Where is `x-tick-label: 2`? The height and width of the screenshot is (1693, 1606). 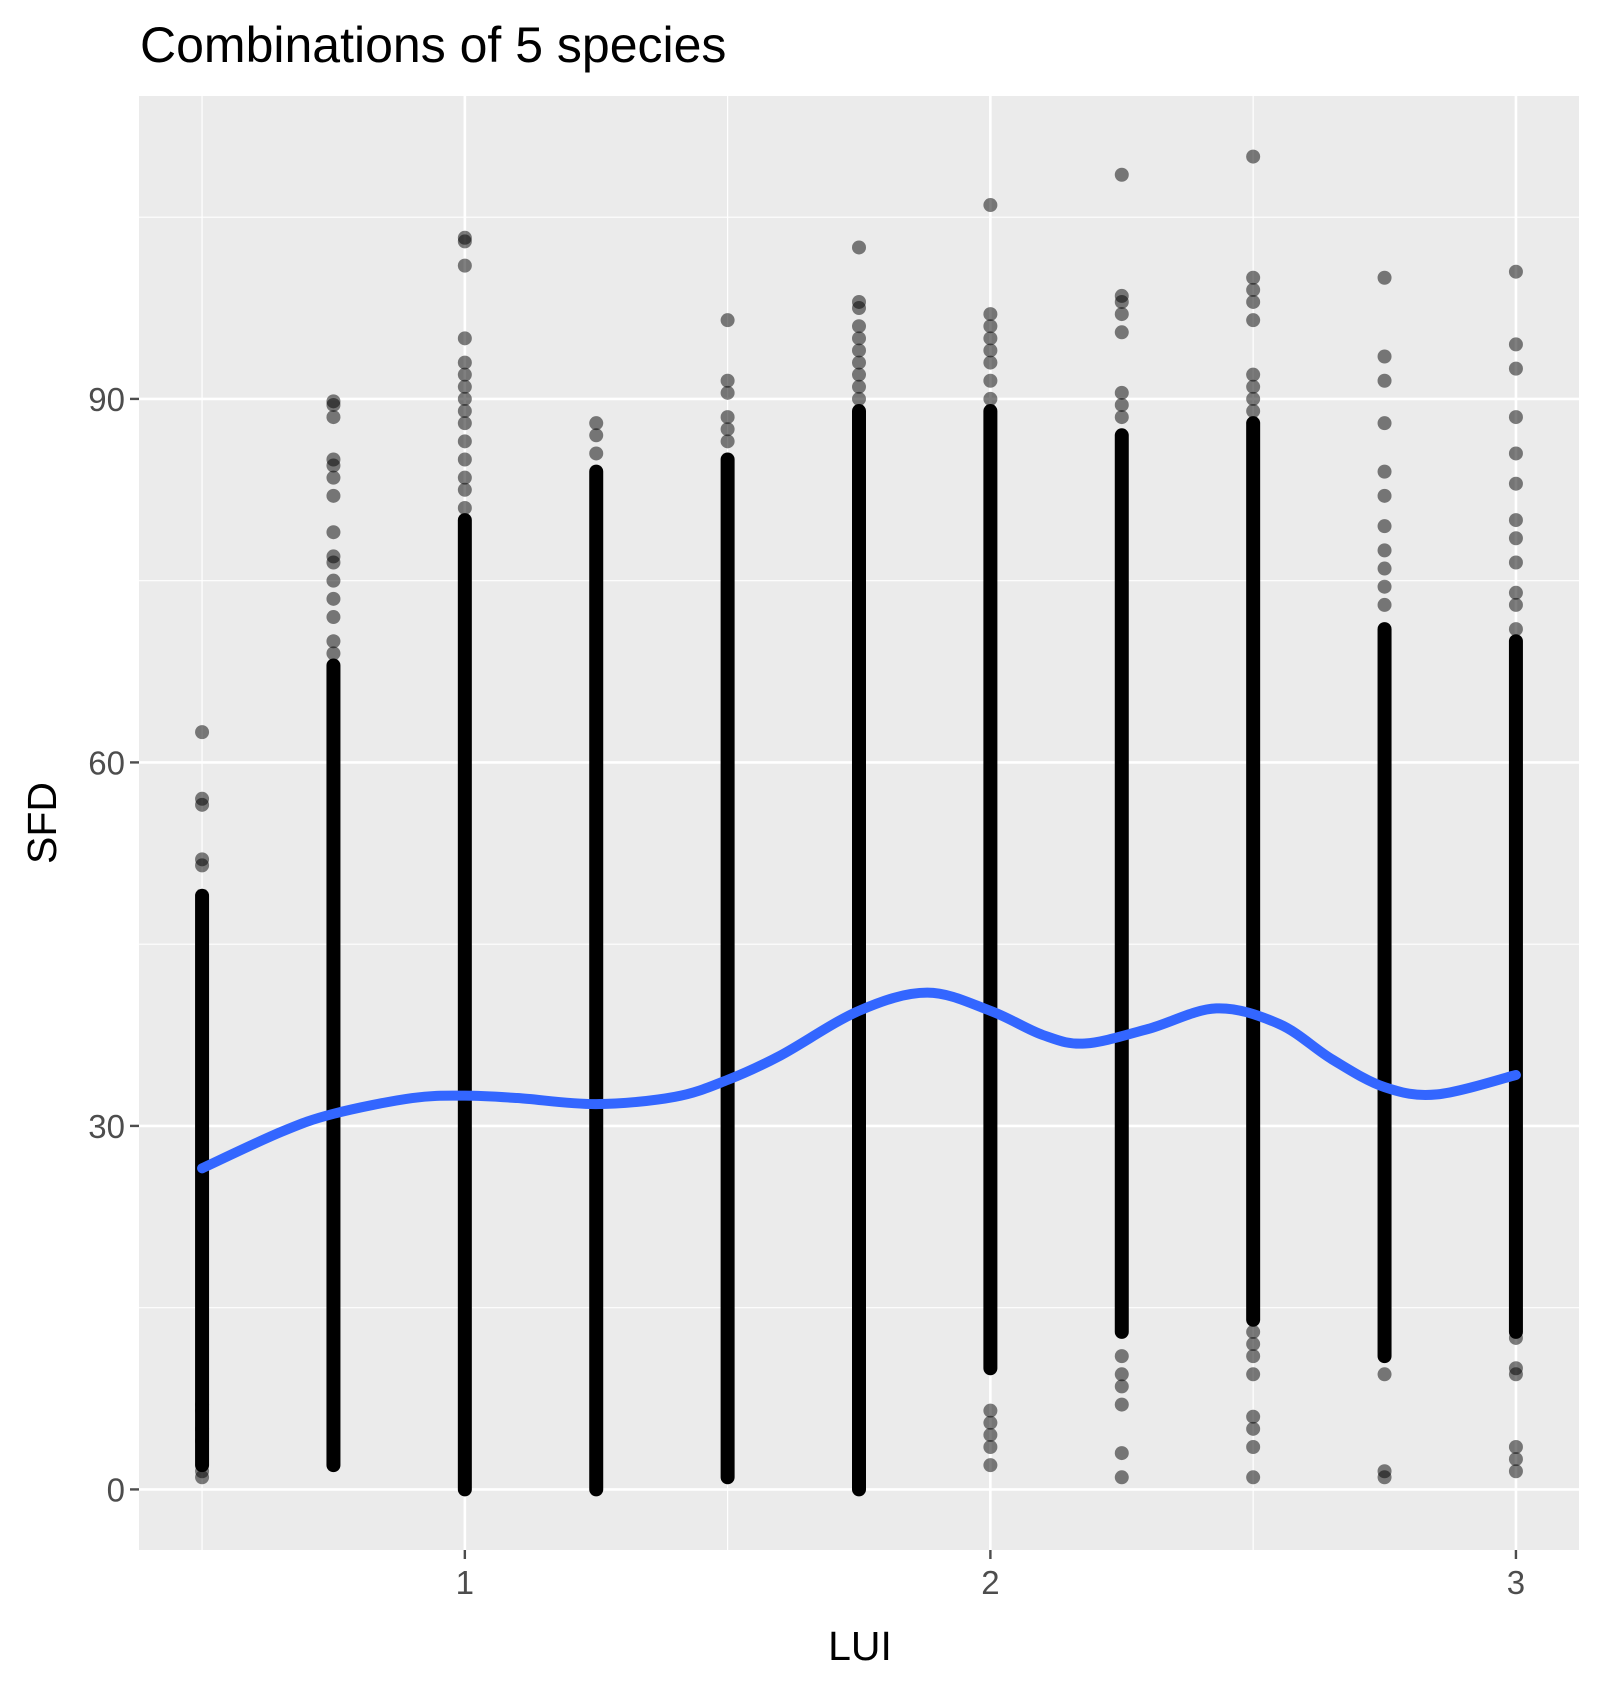 x-tick-label: 2 is located at coordinates (990, 1582).